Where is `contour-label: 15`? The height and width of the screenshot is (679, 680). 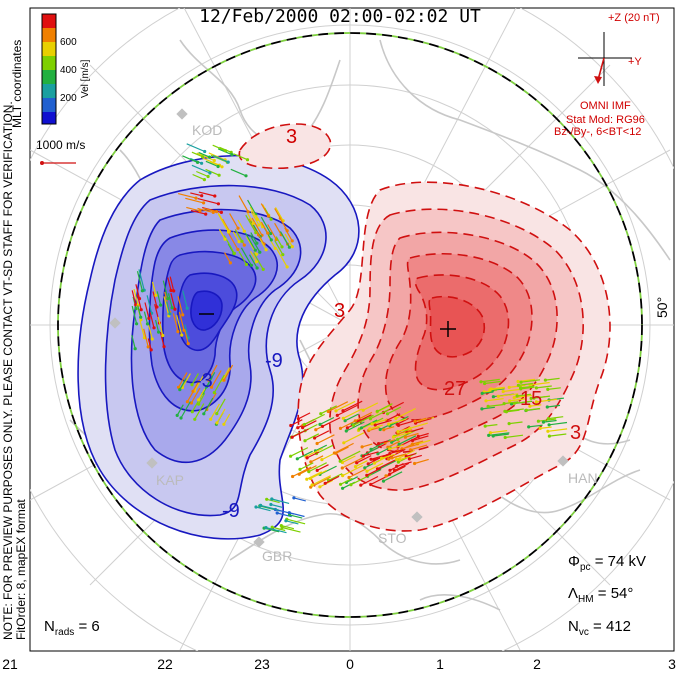
contour-label: 15 is located at coordinates (531, 399).